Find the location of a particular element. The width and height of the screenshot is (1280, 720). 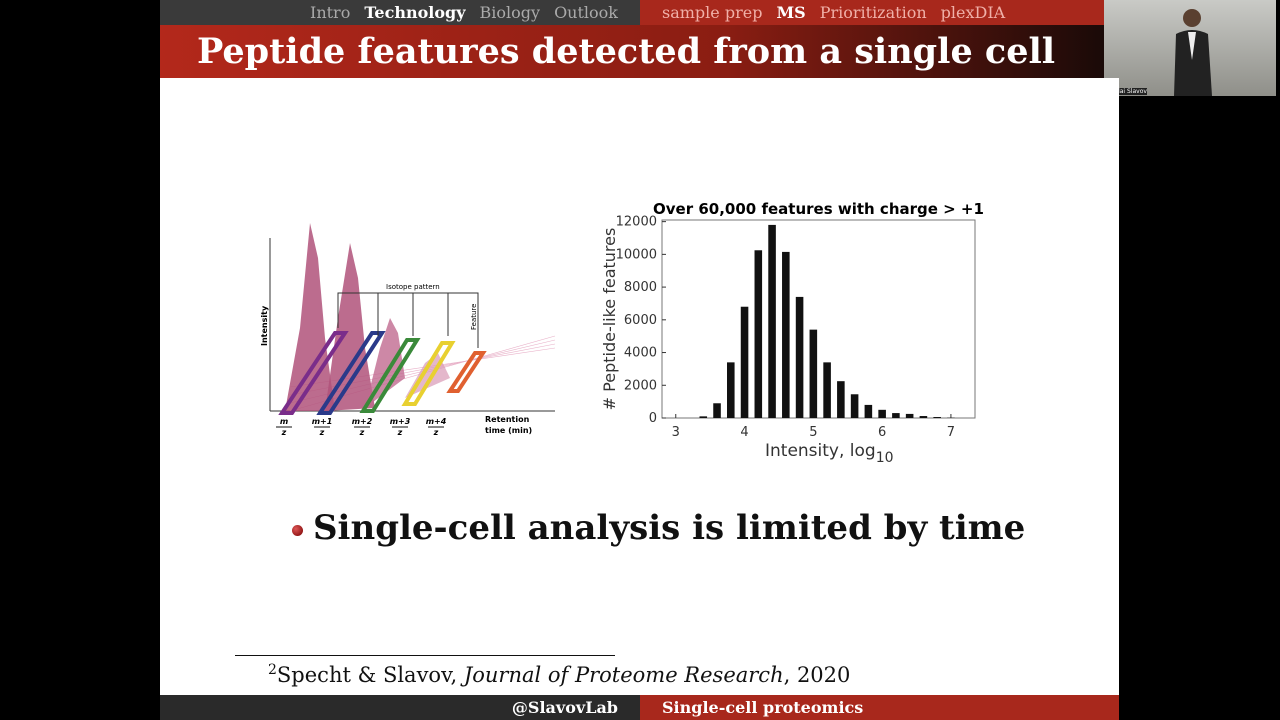

x-tick-label: 4 is located at coordinates (744, 432).